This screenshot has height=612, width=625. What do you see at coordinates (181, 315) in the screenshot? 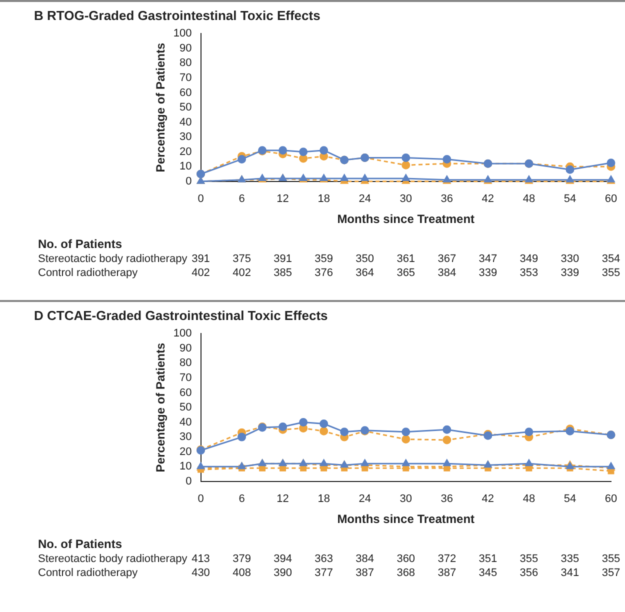
I see `chart-title: D CTCAE-Graded Gastrointestinal Toxic Effects` at bounding box center [181, 315].